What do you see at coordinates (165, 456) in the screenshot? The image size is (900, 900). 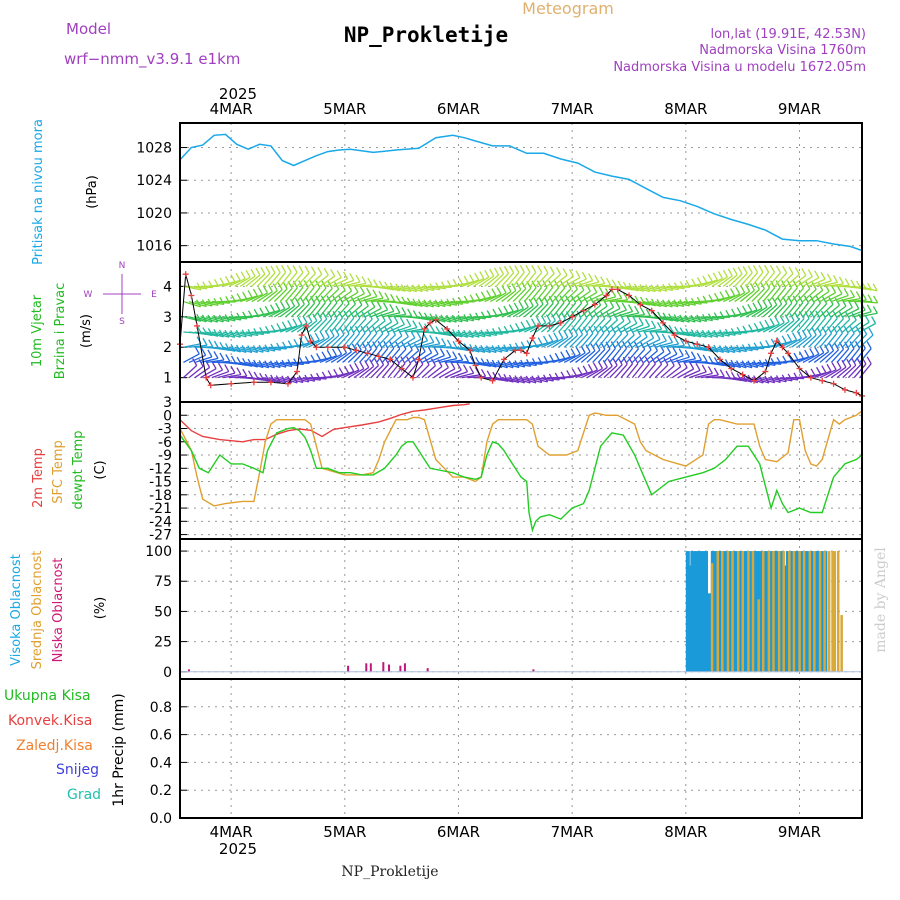 I see `y-tick-label: -9` at bounding box center [165, 456].